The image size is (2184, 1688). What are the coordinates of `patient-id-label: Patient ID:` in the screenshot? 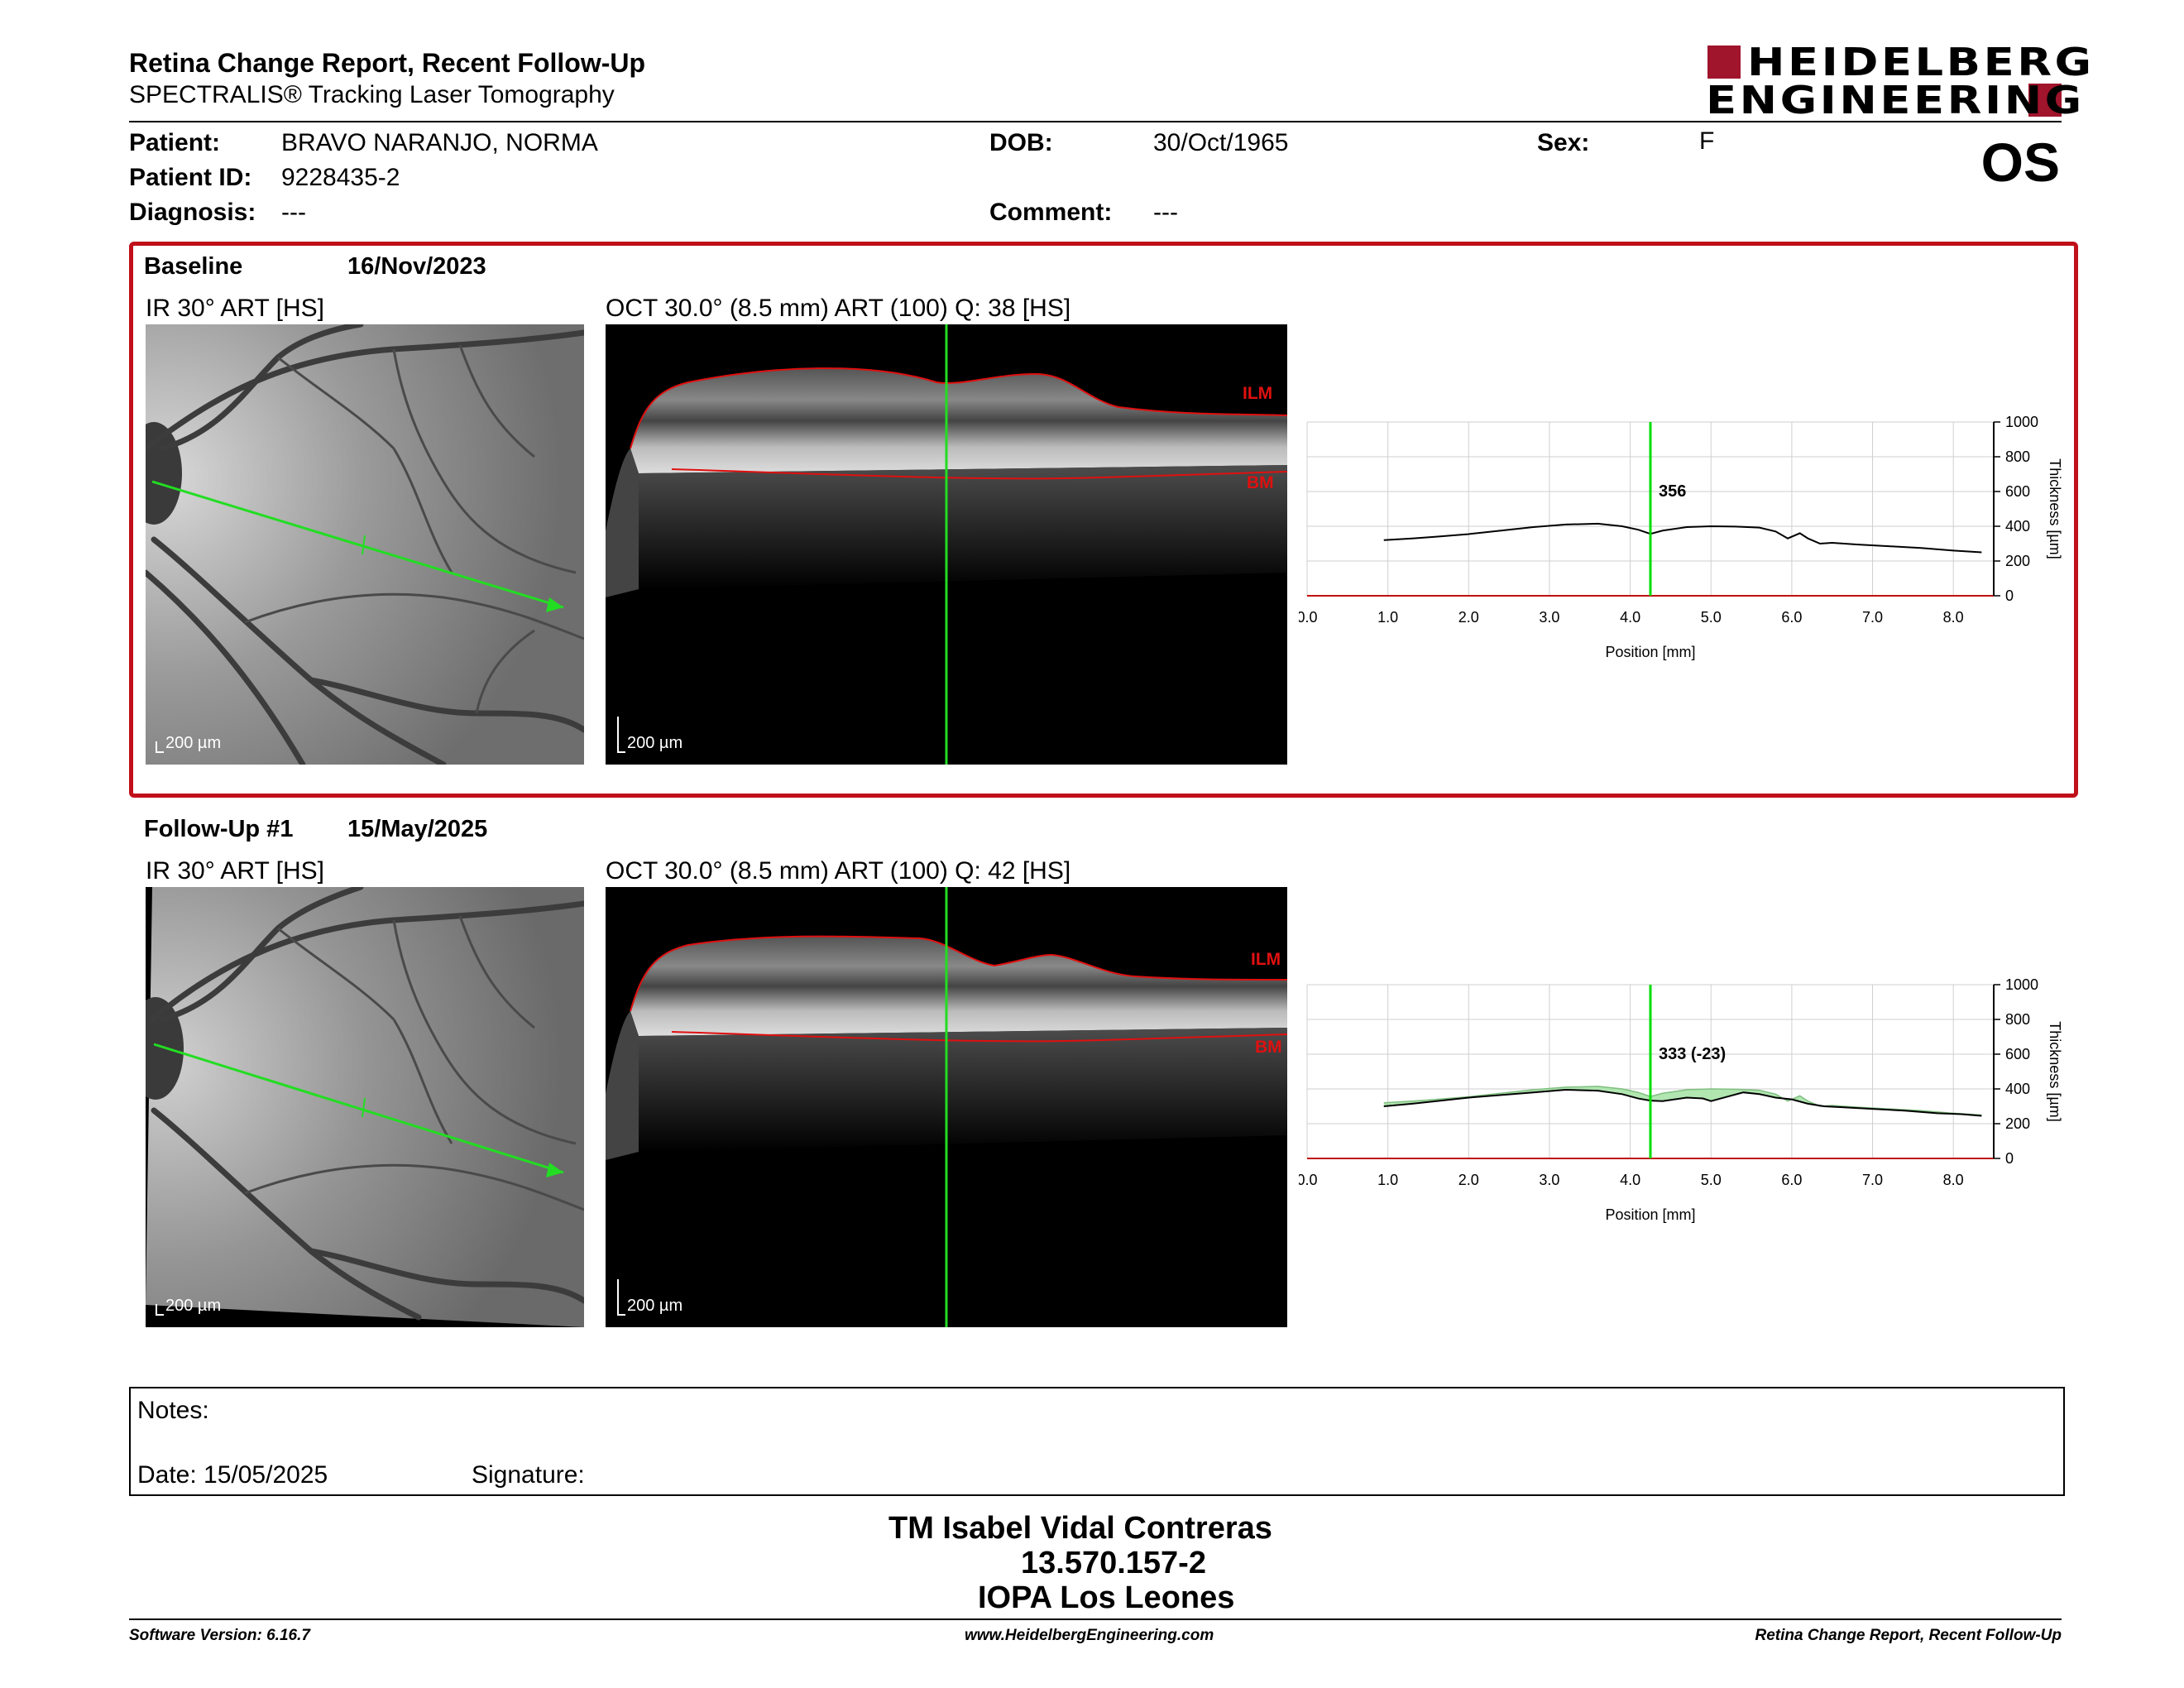 It's located at (190, 177).